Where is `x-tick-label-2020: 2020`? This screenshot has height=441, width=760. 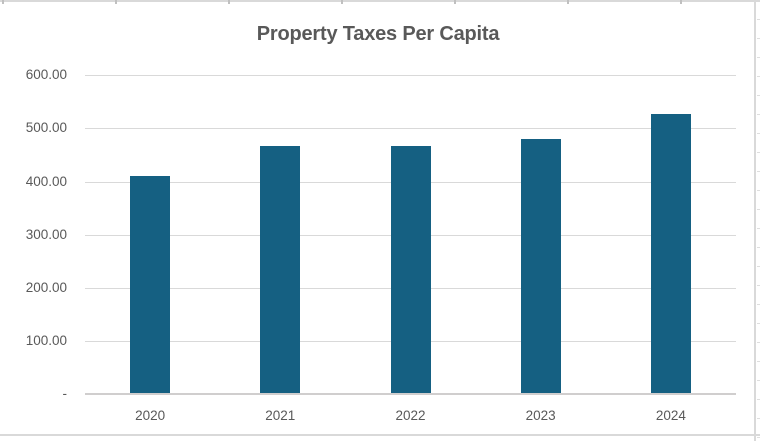 x-tick-label-2020: 2020 is located at coordinates (150, 415).